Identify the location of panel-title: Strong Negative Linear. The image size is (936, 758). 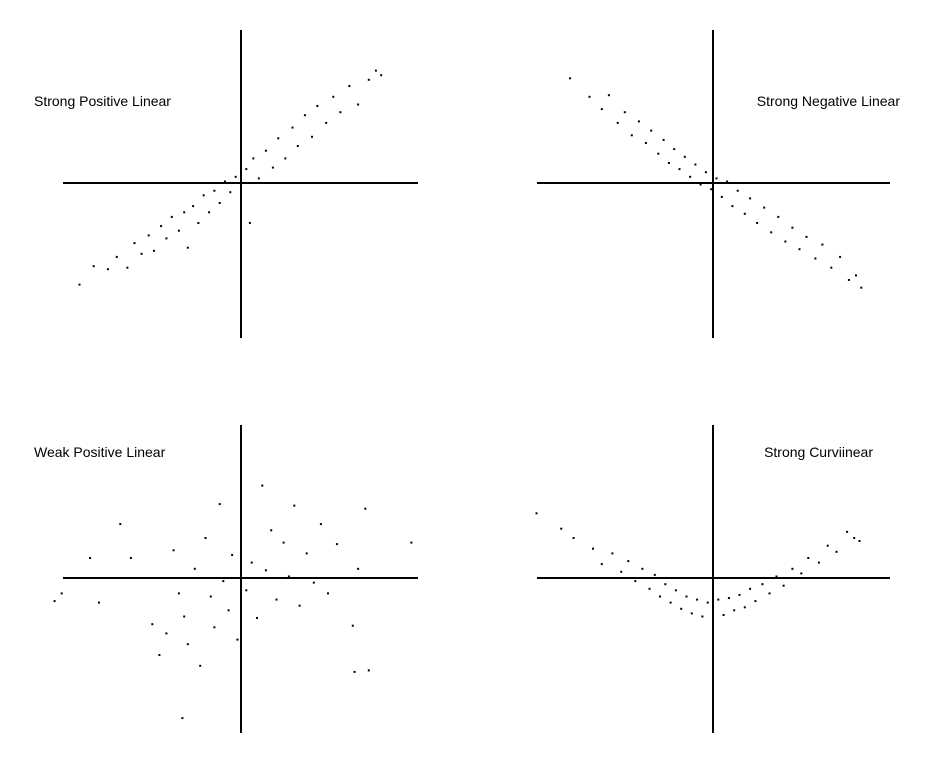
(829, 101).